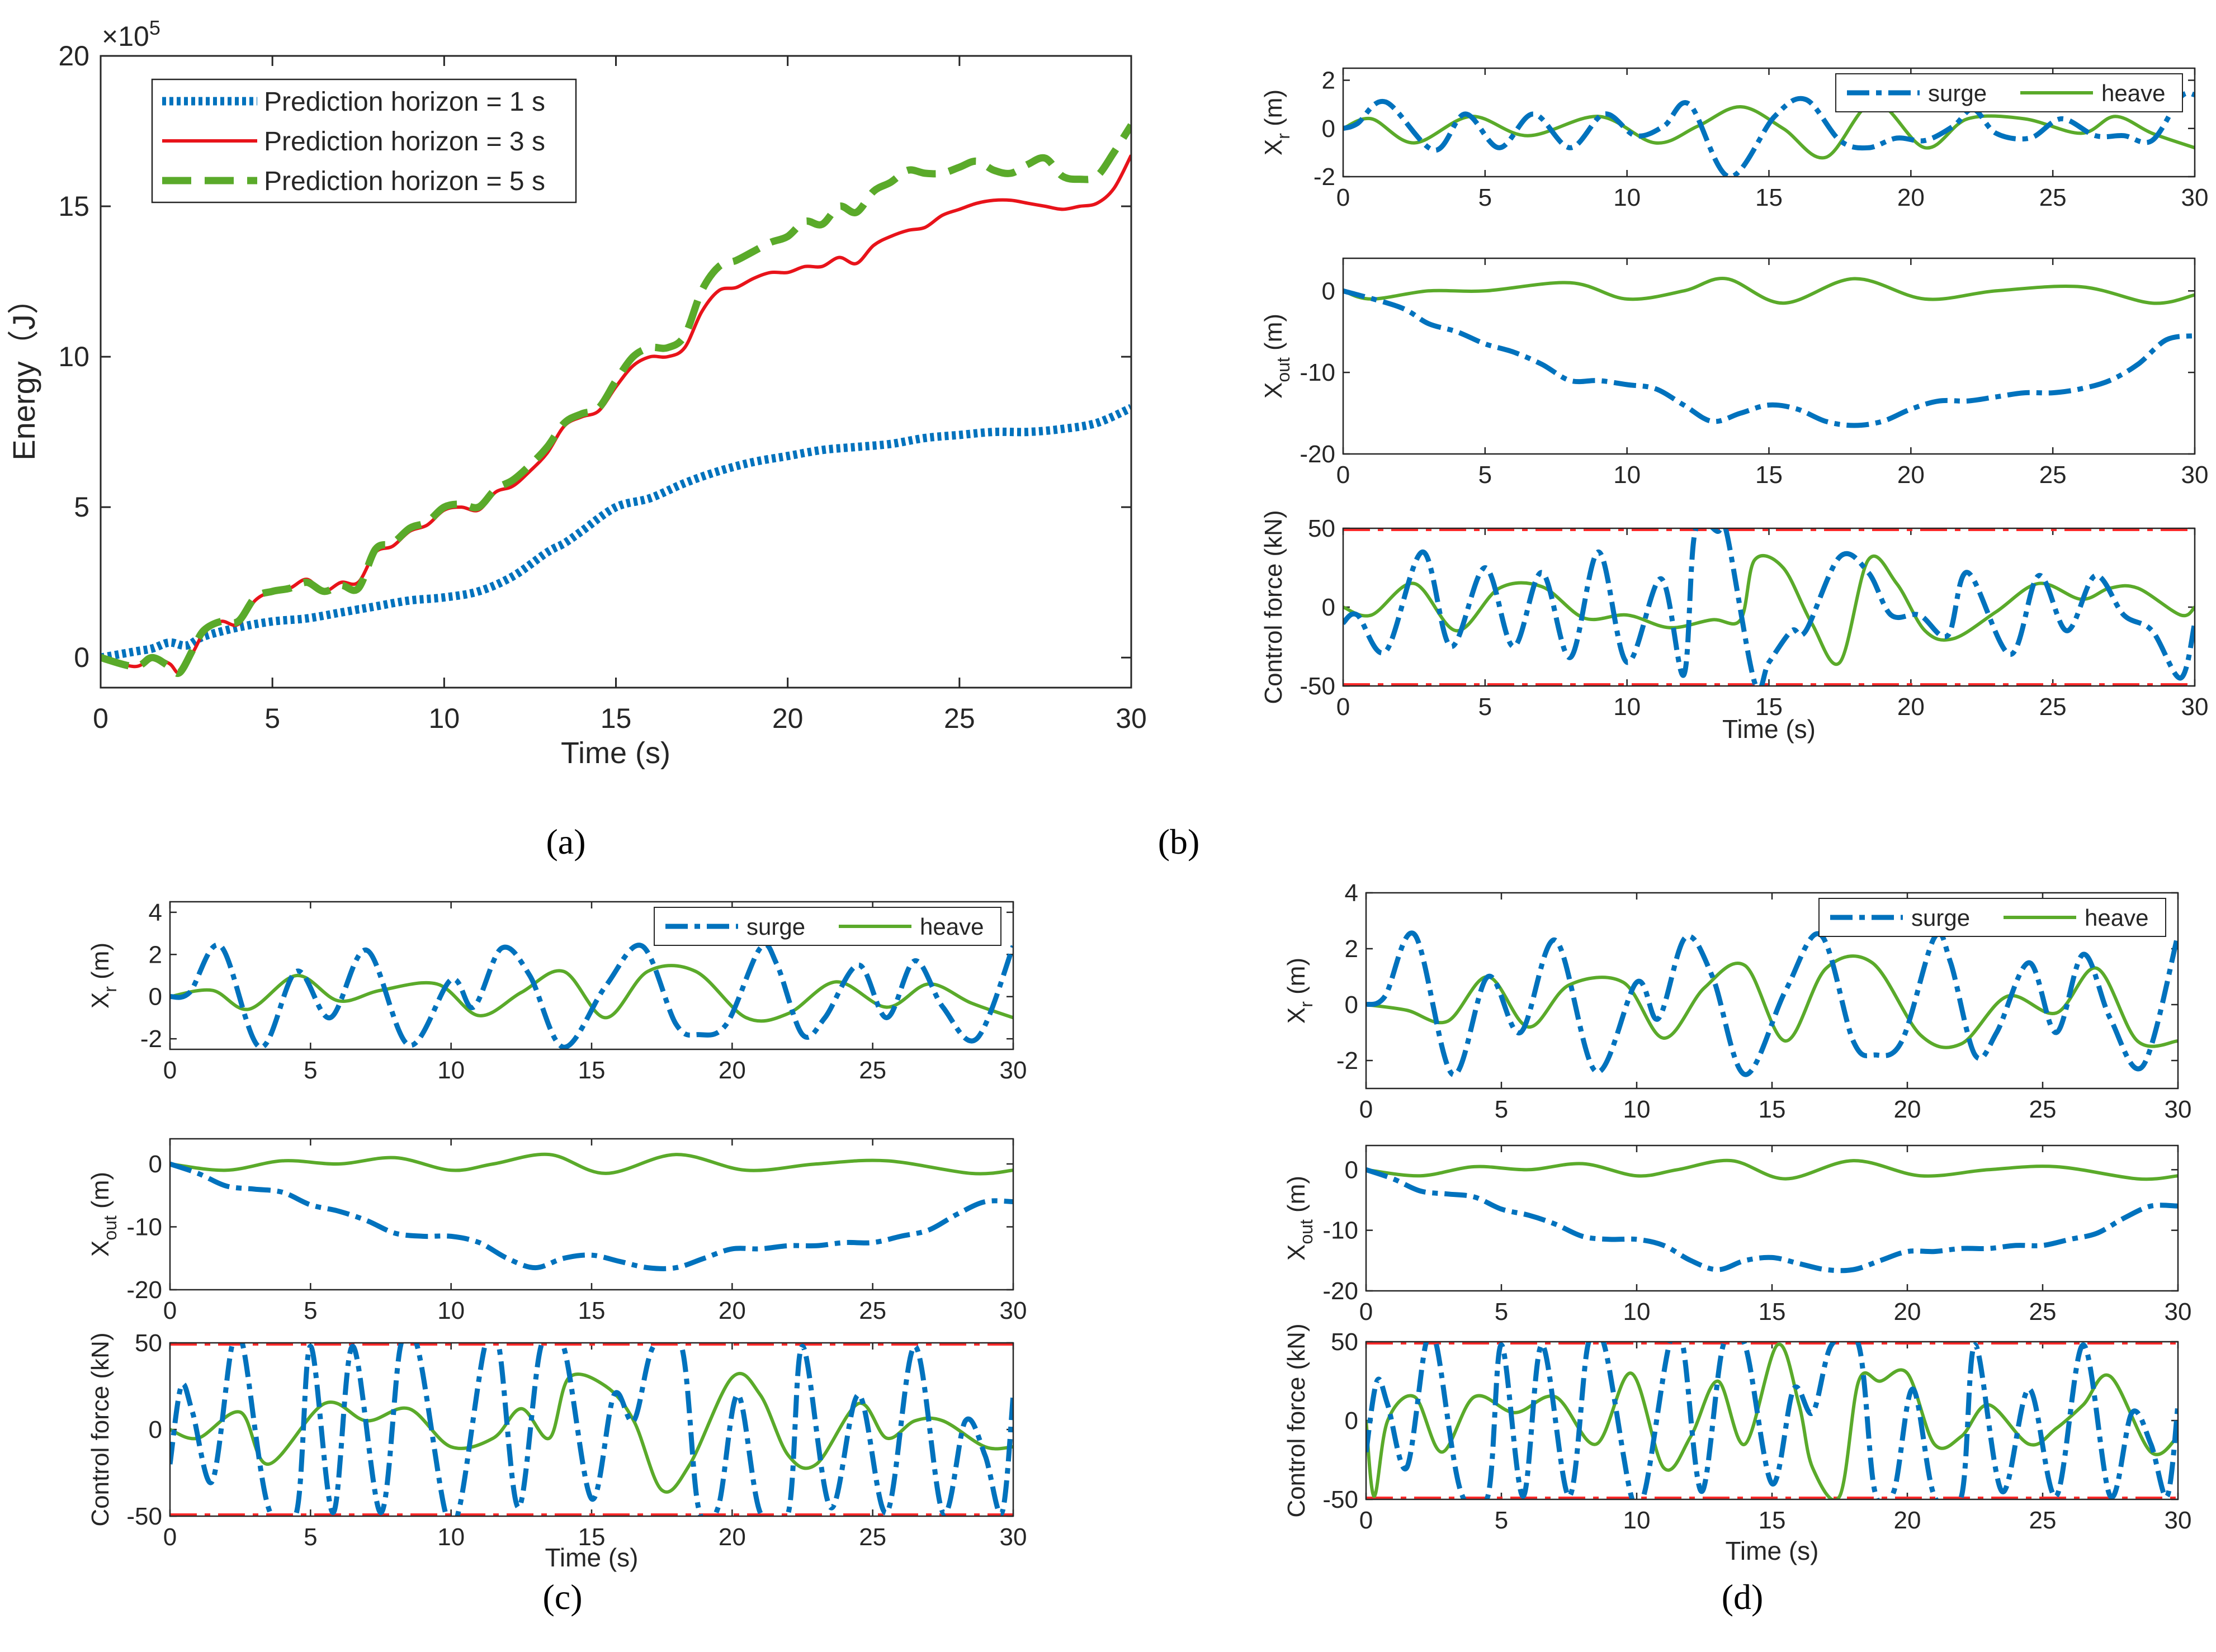 Image resolution: width=2216 pixels, height=1652 pixels. What do you see at coordinates (73, 356) in the screenshot?
I see `y-tick-label: 10` at bounding box center [73, 356].